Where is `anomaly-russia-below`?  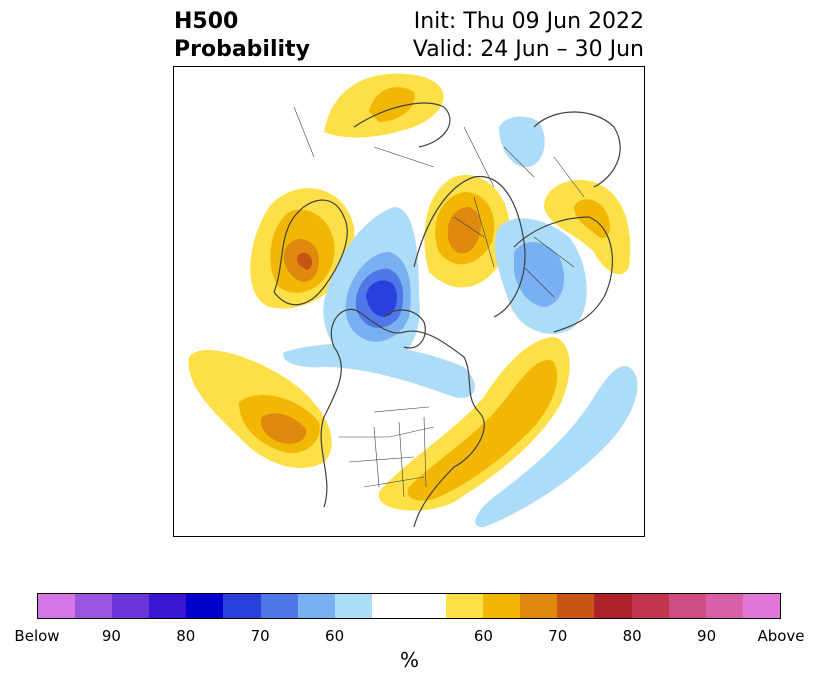 anomaly-russia-below is located at coordinates (540, 225).